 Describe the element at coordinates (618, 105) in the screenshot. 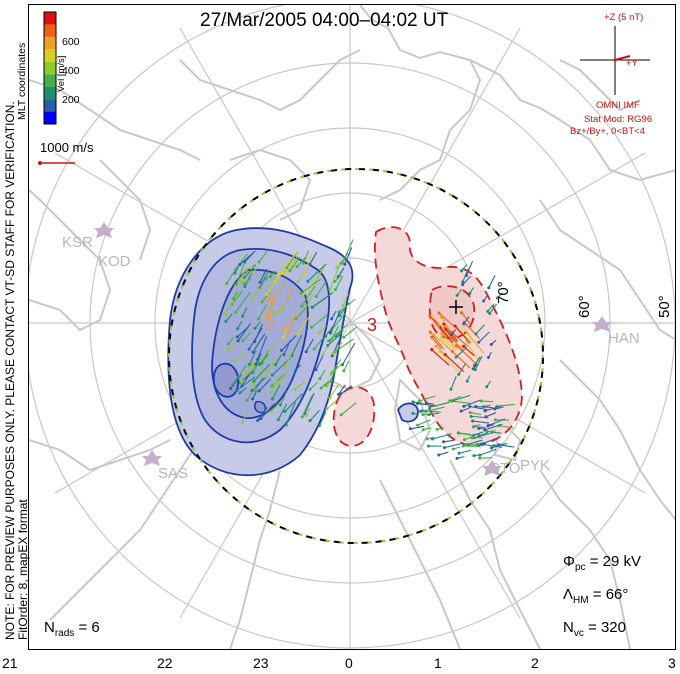

I see `imf-source: OMNI IMF` at that location.